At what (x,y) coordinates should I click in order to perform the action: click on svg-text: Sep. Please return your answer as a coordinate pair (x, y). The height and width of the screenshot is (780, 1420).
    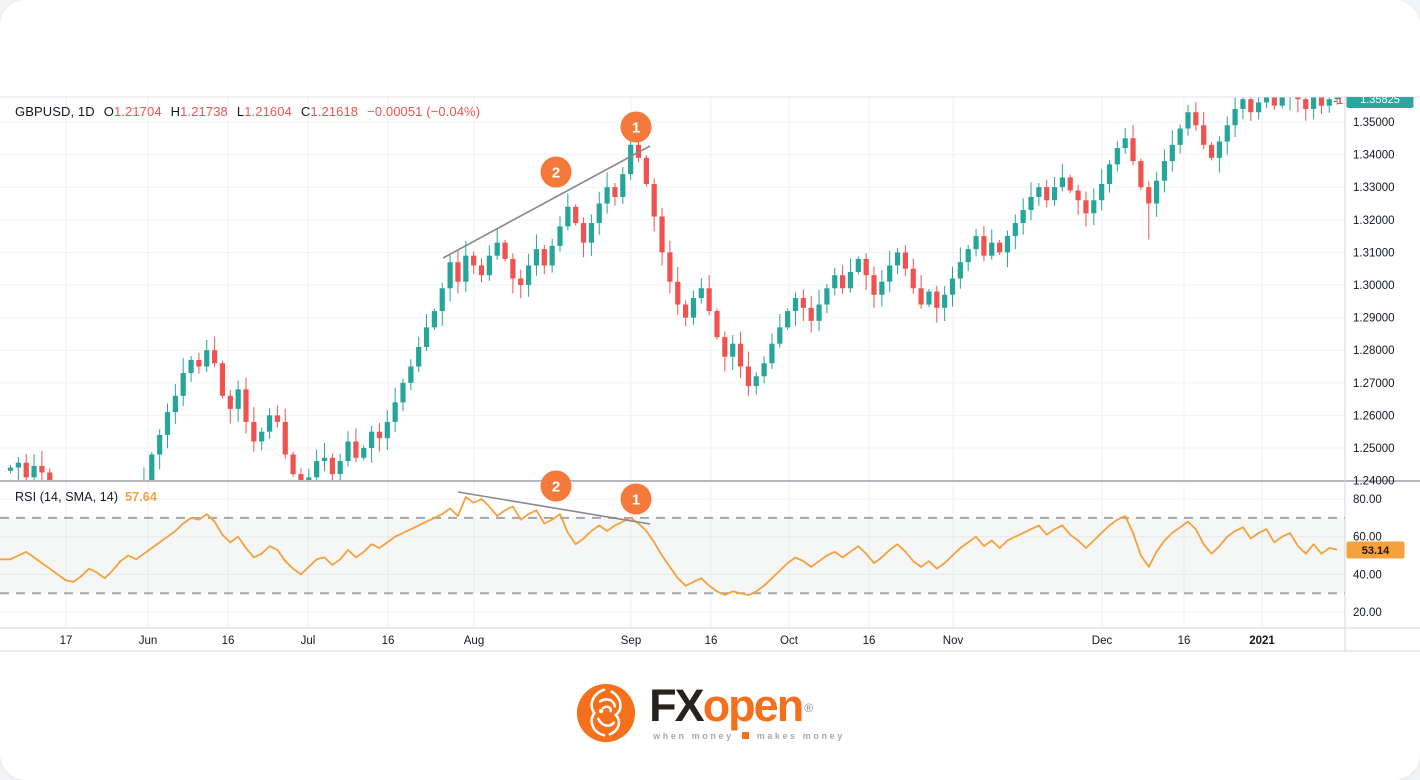
    Looking at the image, I should click on (631, 641).